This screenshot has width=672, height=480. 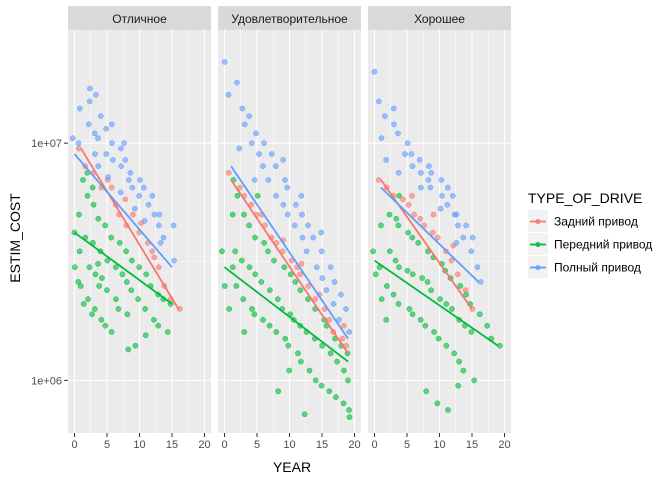 What do you see at coordinates (126, 219) in the screenshot?
I see `panel-data` at bounding box center [126, 219].